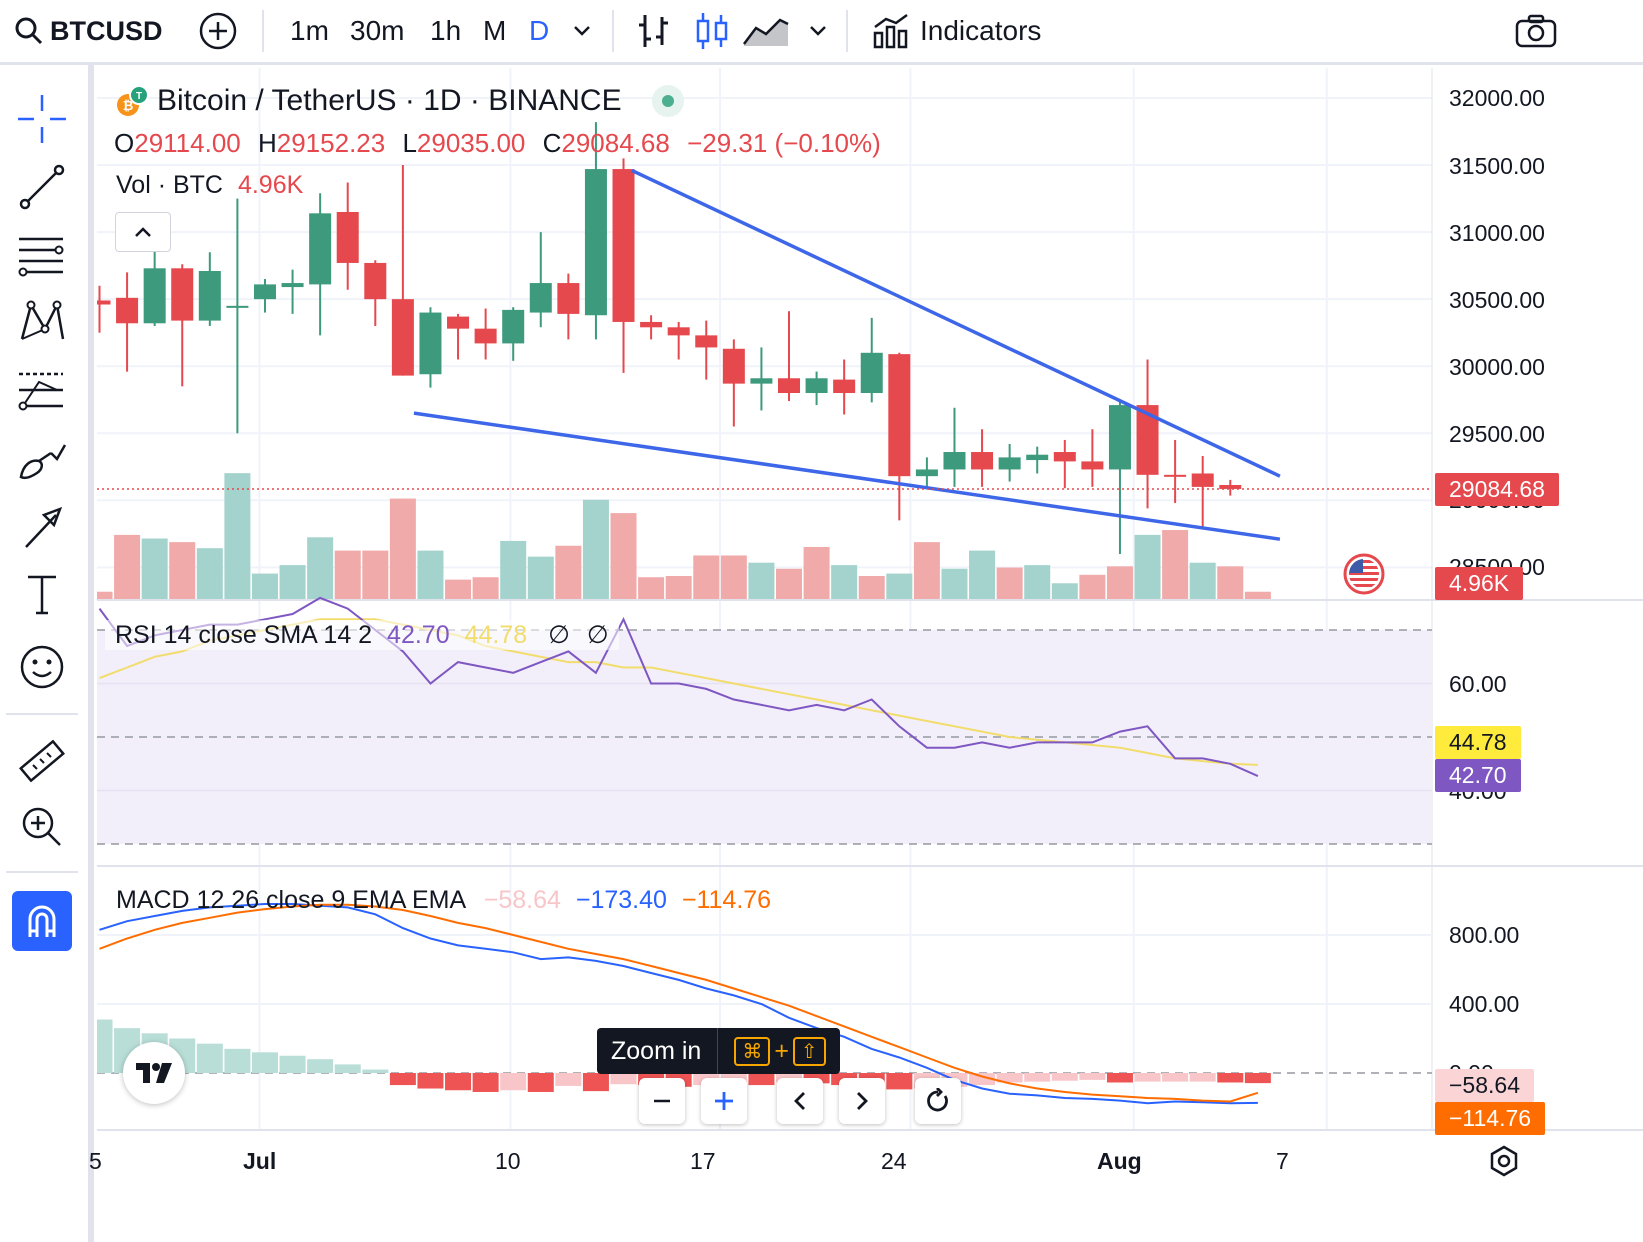 The height and width of the screenshot is (1242, 1643). Describe the element at coordinates (42, 255) in the screenshot. I see `fib-tool` at that location.